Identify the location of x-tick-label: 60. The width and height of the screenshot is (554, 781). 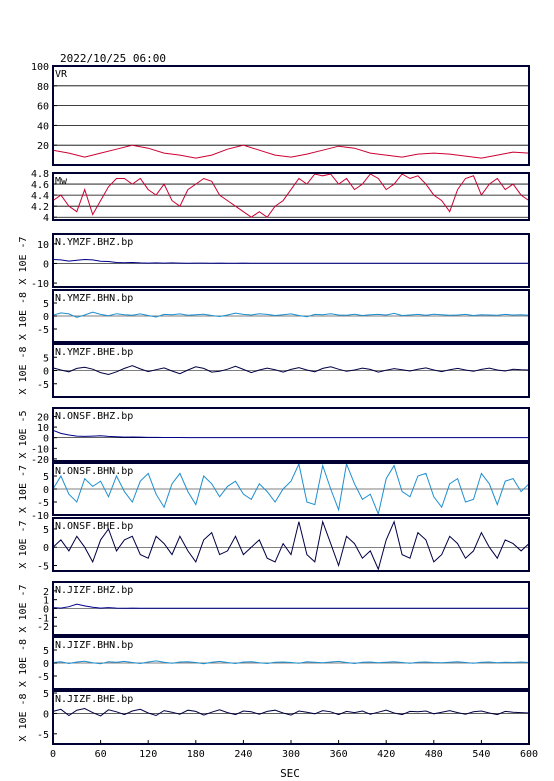
(101, 754).